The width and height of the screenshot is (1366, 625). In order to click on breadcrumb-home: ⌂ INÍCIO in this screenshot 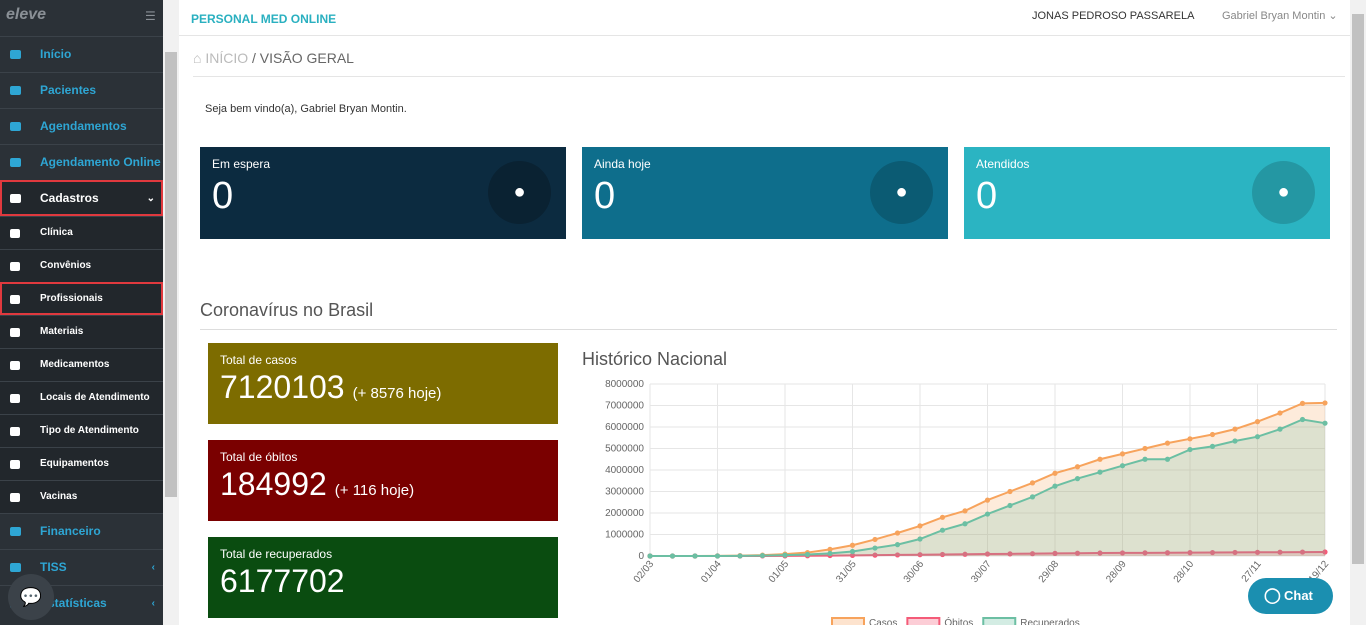, I will do `click(221, 58)`.